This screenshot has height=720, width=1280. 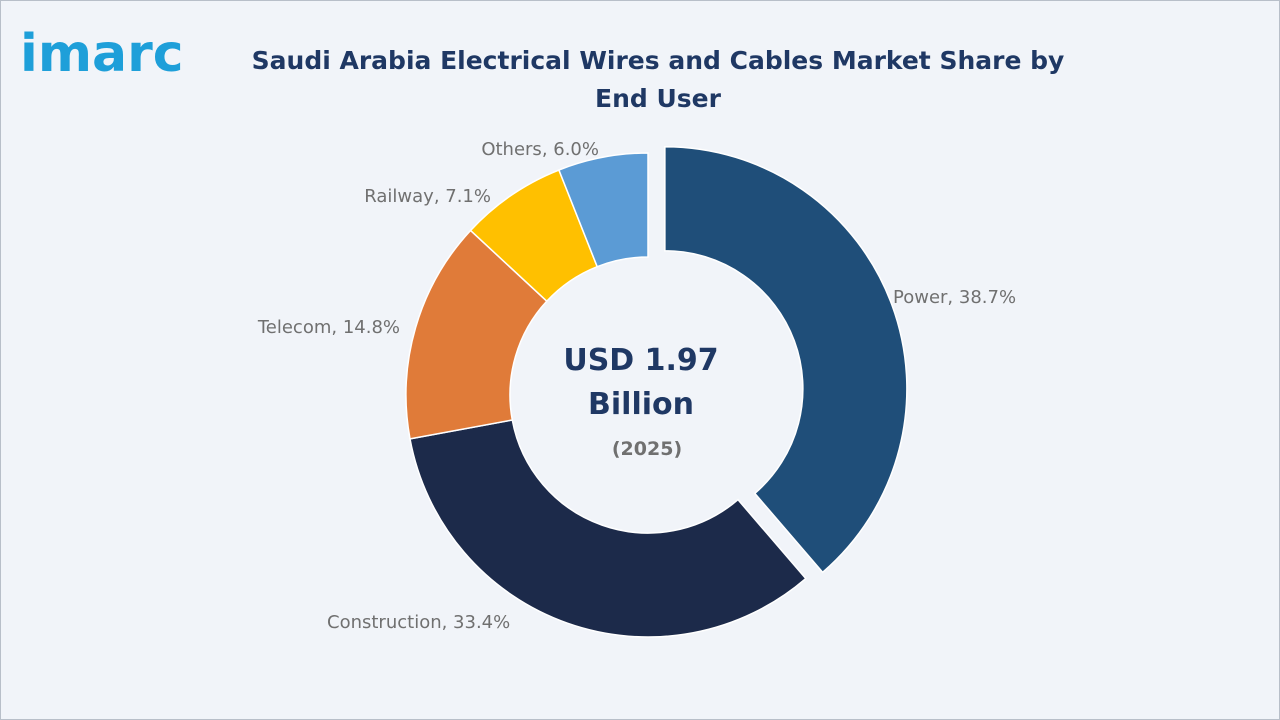 What do you see at coordinates (102, 54) in the screenshot?
I see `imarc-logo: imarc` at bounding box center [102, 54].